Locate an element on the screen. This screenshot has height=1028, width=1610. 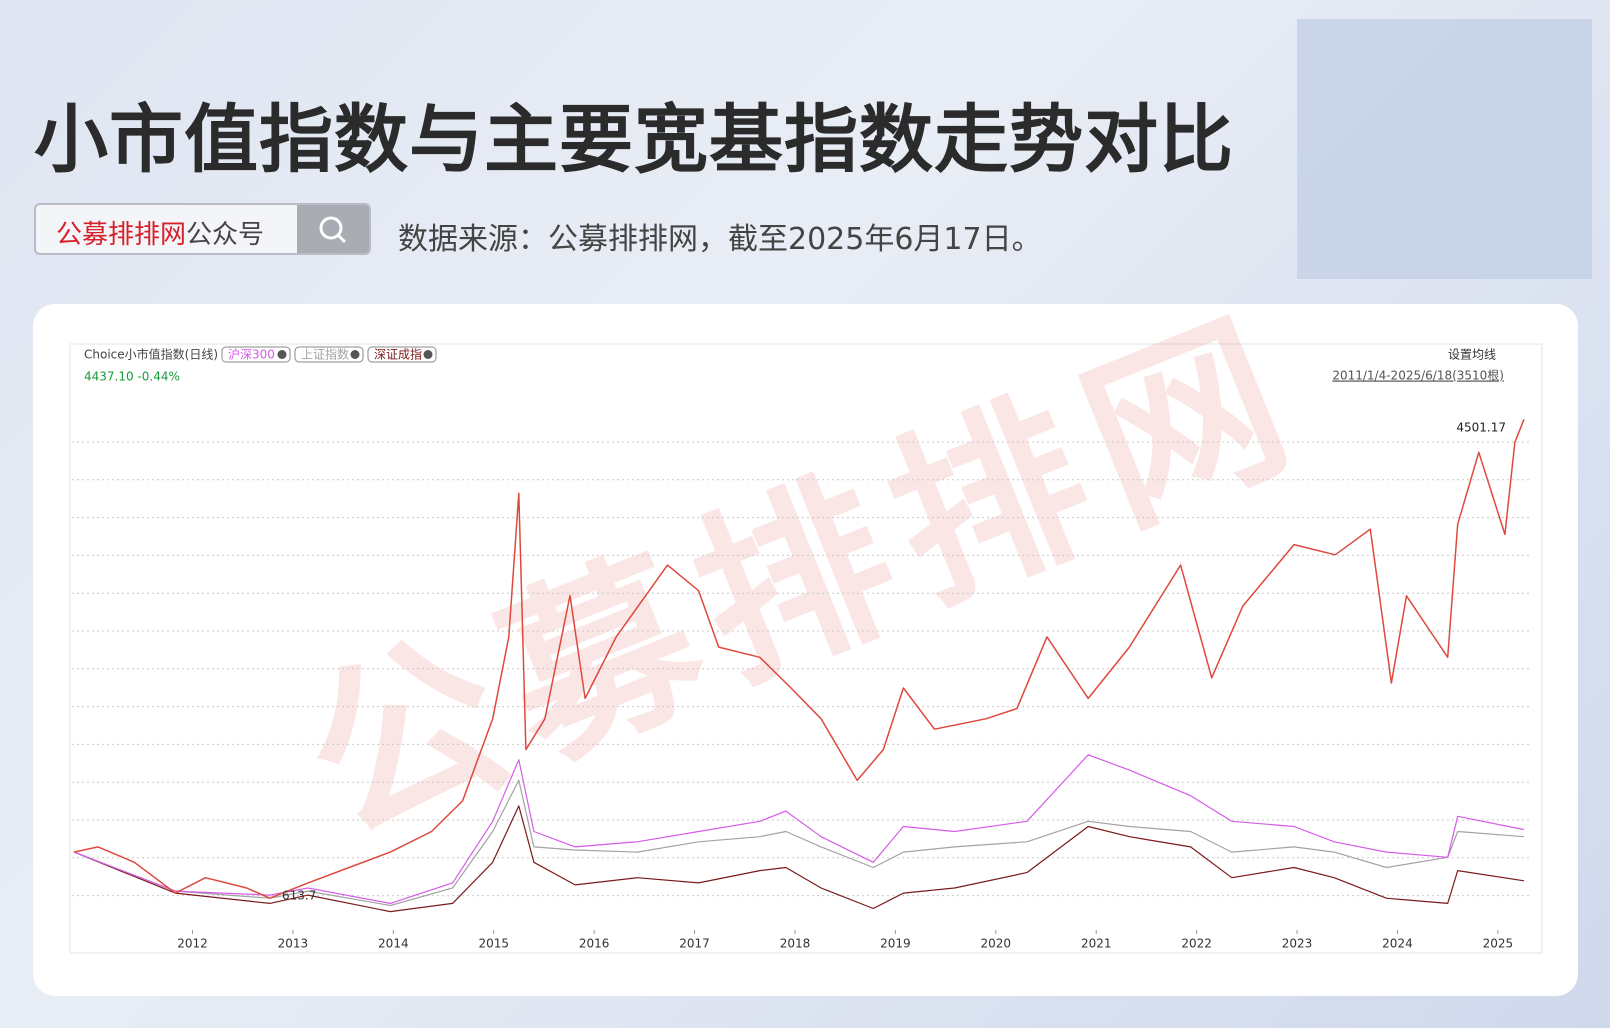
search-button is located at coordinates (333, 229).